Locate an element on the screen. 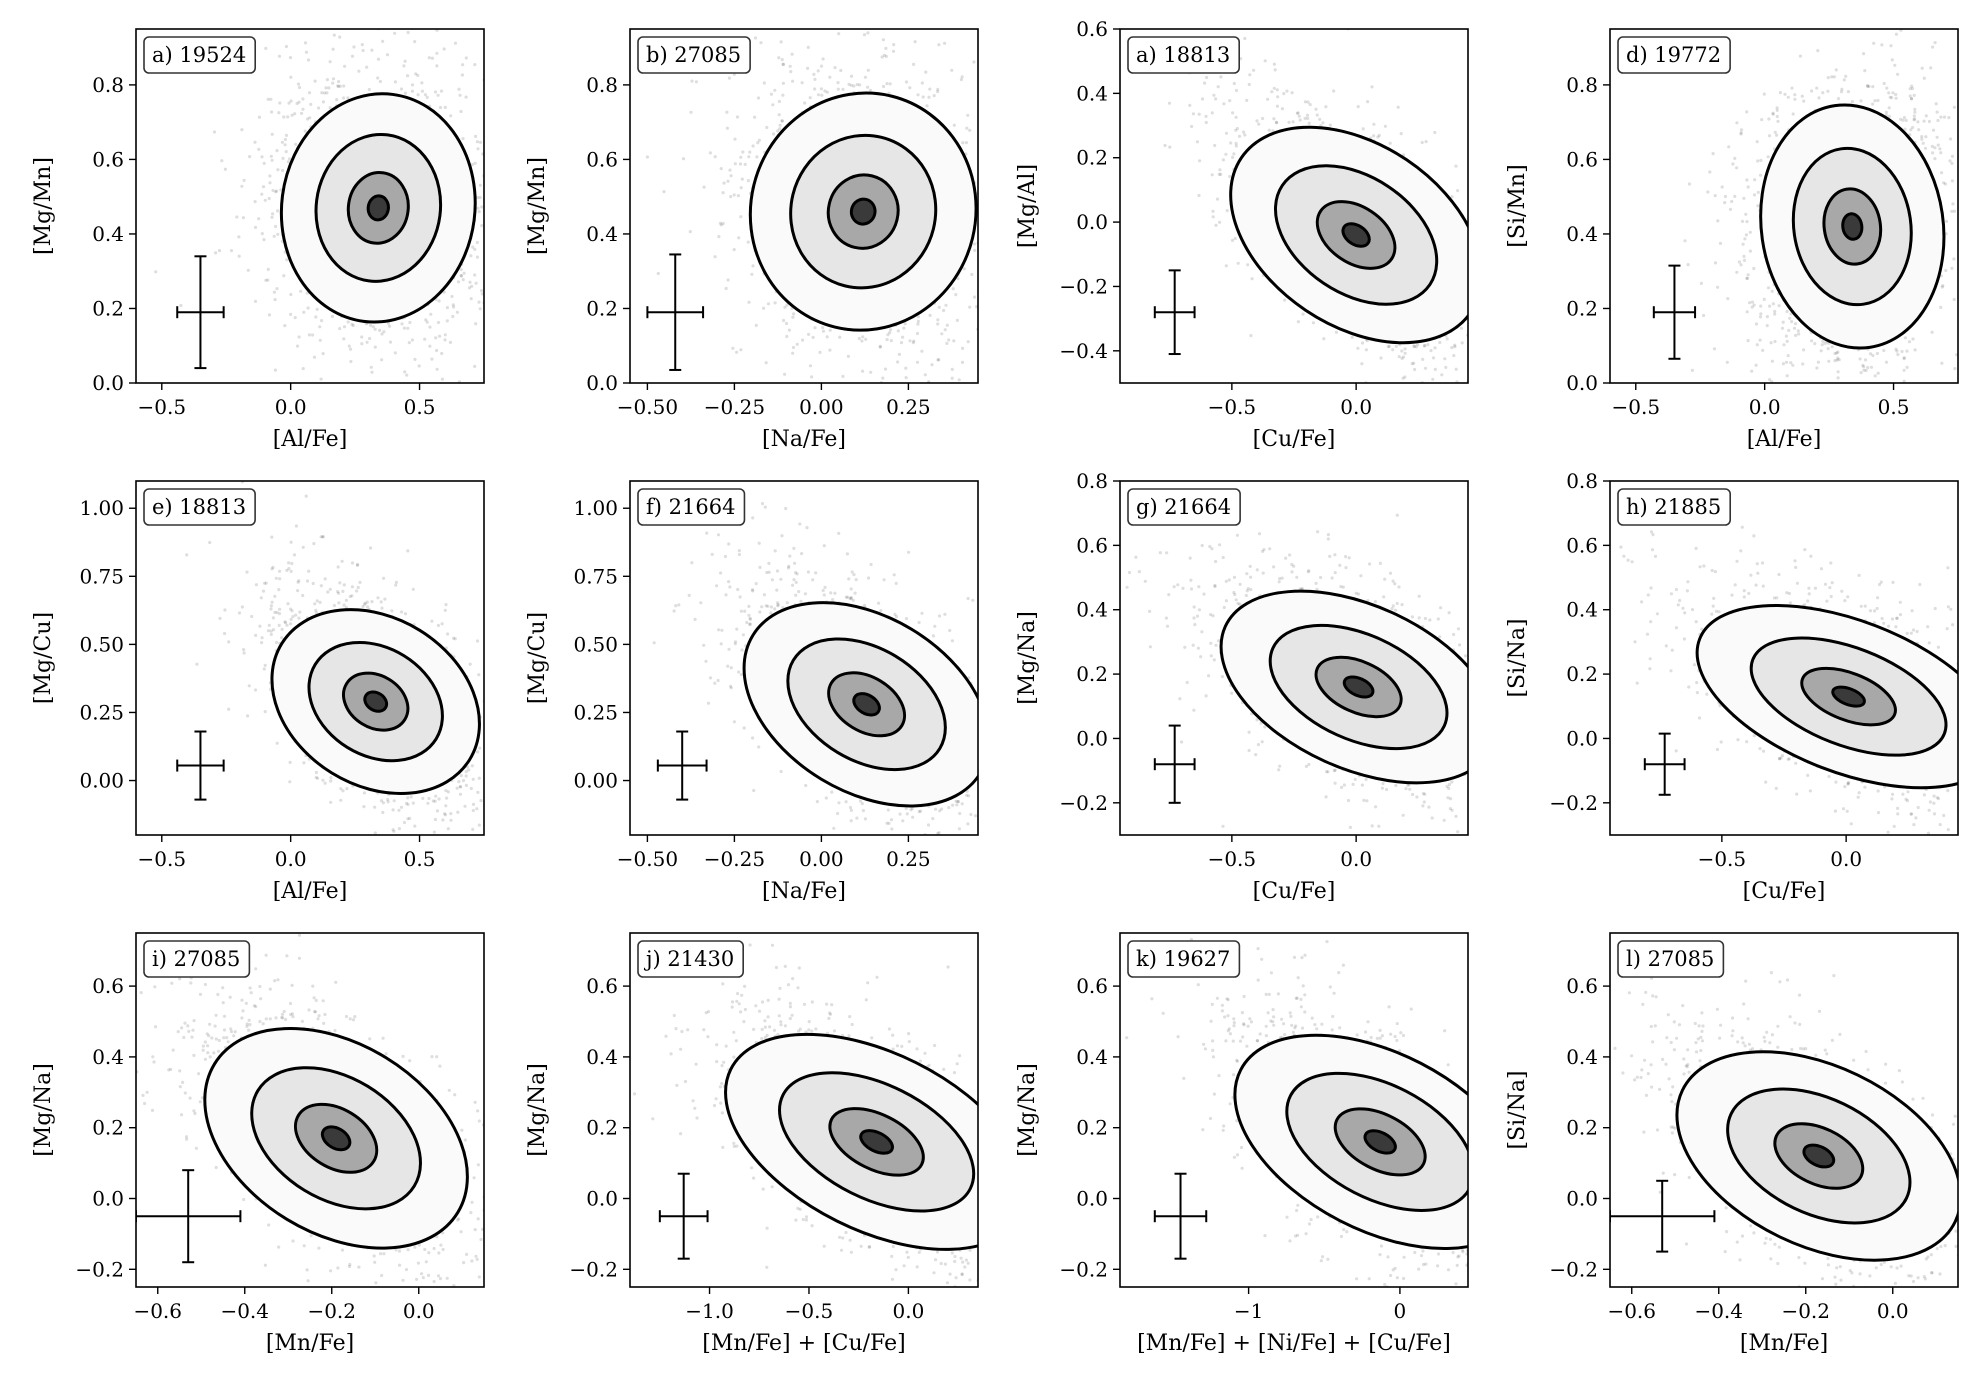 The height and width of the screenshot is (1389, 1979). y-axis-label: [Mg/Al] is located at coordinates (1027, 206).